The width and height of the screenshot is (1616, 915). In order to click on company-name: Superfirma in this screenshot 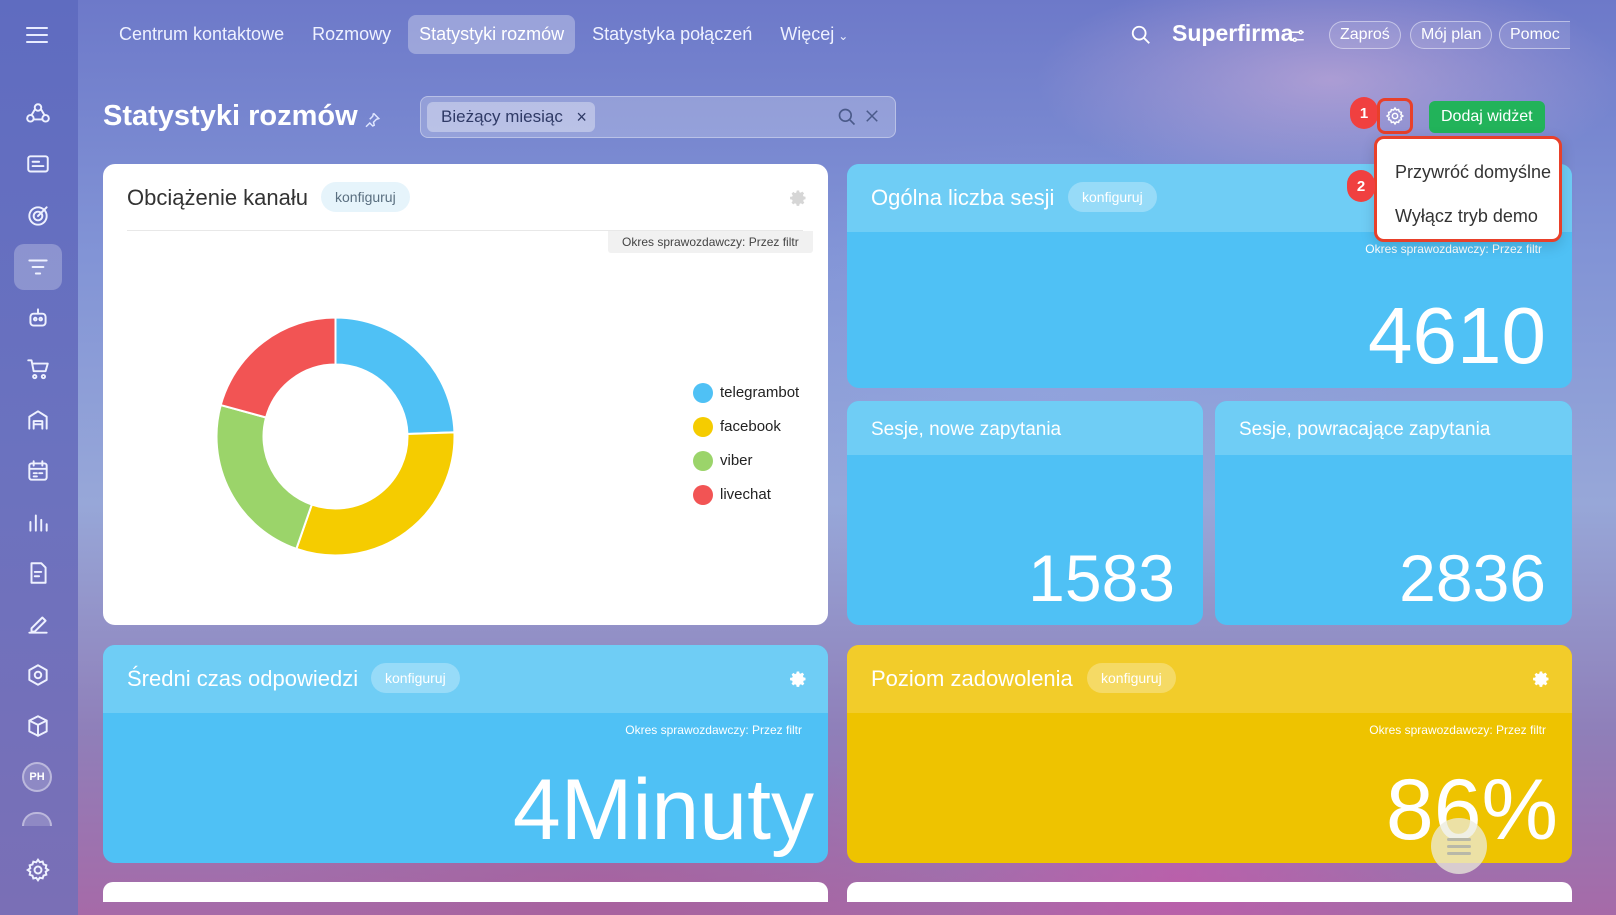, I will do `click(1233, 33)`.